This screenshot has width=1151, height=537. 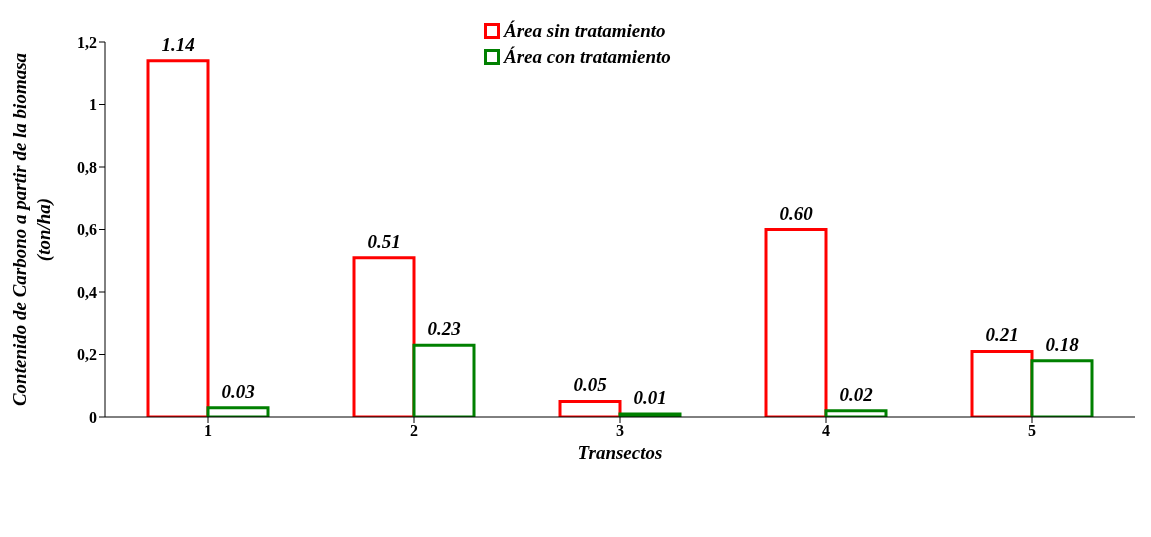 I want to click on y-tick-label: 1, so click(x=93, y=105).